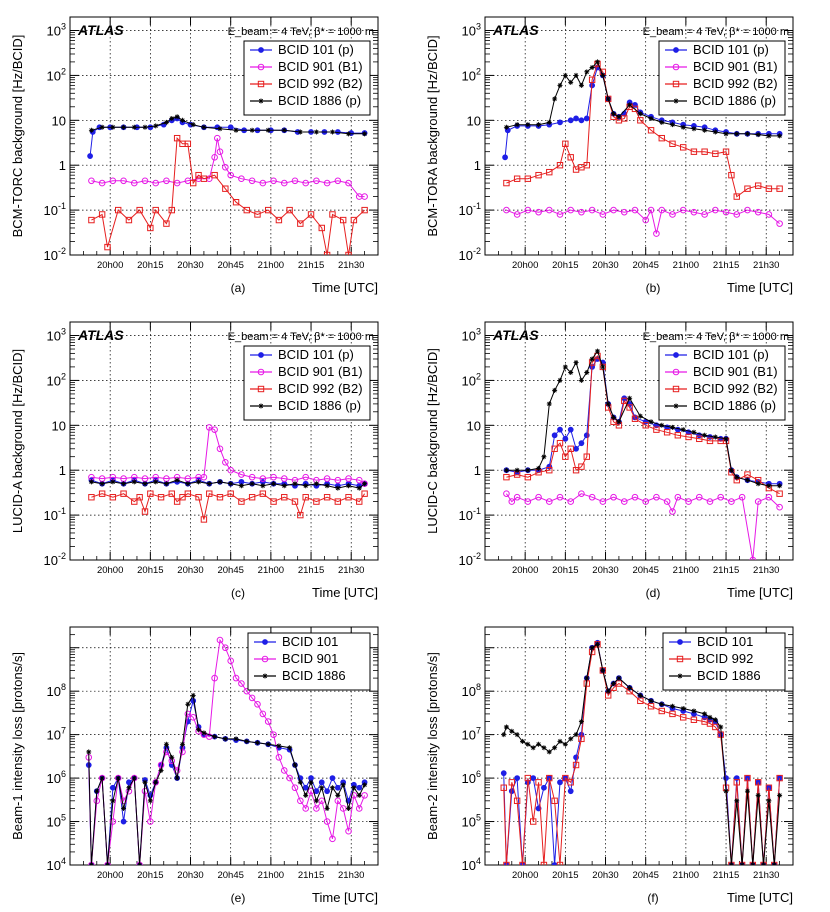 This screenshot has width=830, height=912. I want to click on x-tick-label: 21h15, so click(726, 570).